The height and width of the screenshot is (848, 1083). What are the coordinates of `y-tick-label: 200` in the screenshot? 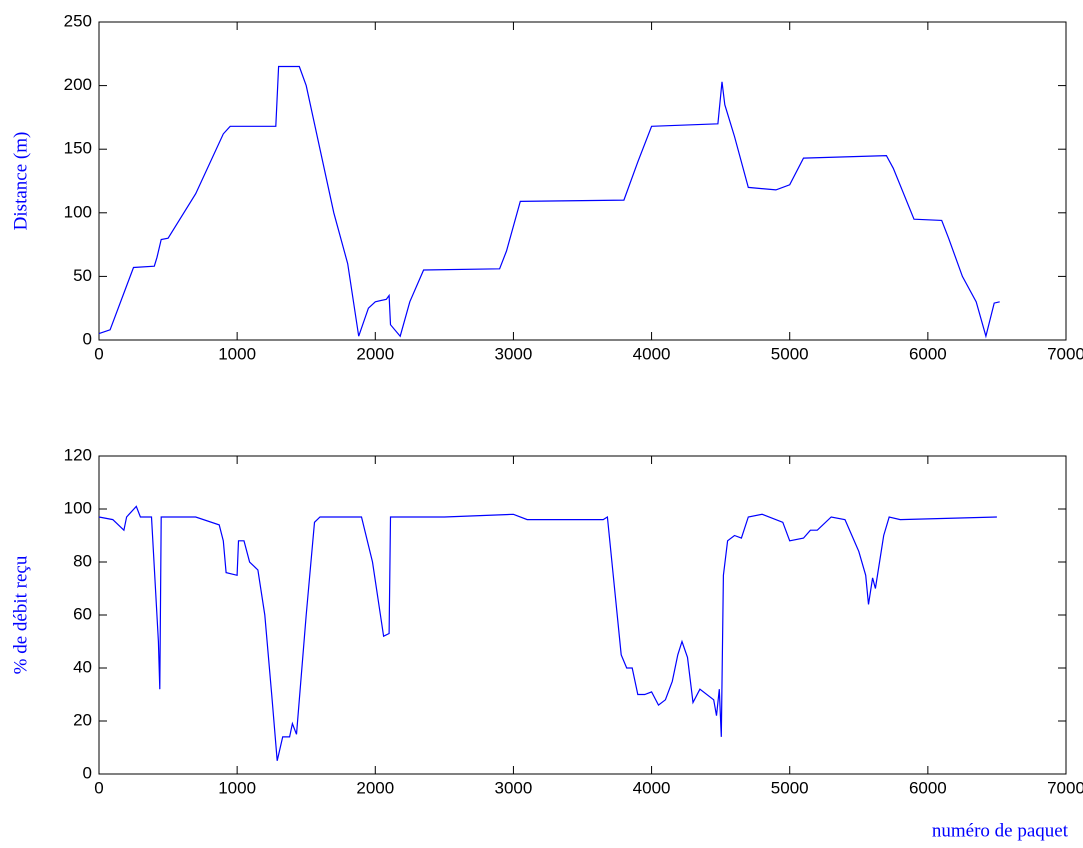 It's located at (78, 84).